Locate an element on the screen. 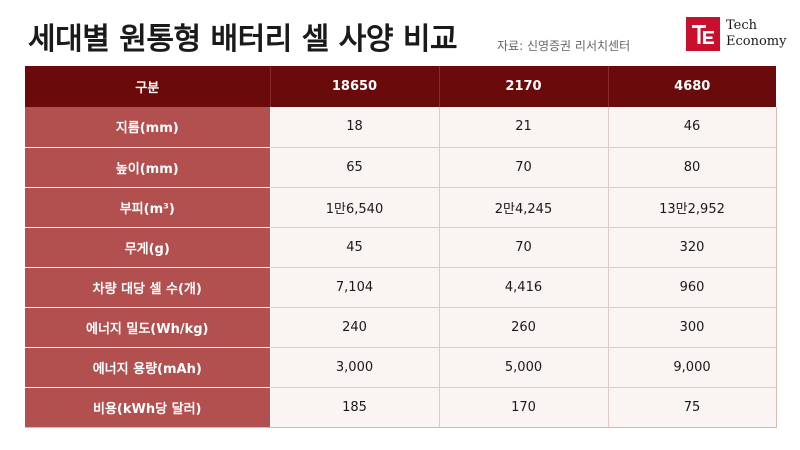  table-cell: 320 is located at coordinates (692, 247).